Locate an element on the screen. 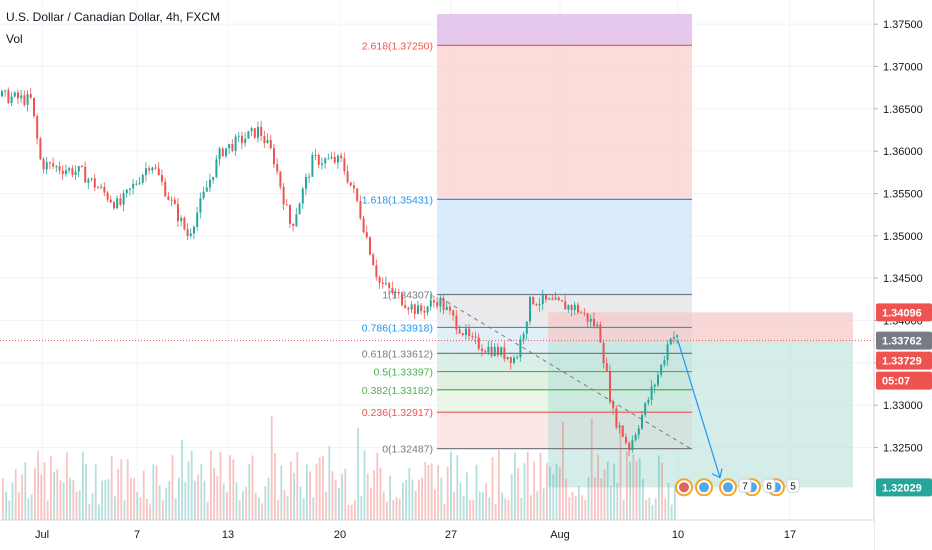 The image size is (932, 550). symbol-title: U.S. Dollar / Canadian Dollar, 4h, FXCM is located at coordinates (113, 17).